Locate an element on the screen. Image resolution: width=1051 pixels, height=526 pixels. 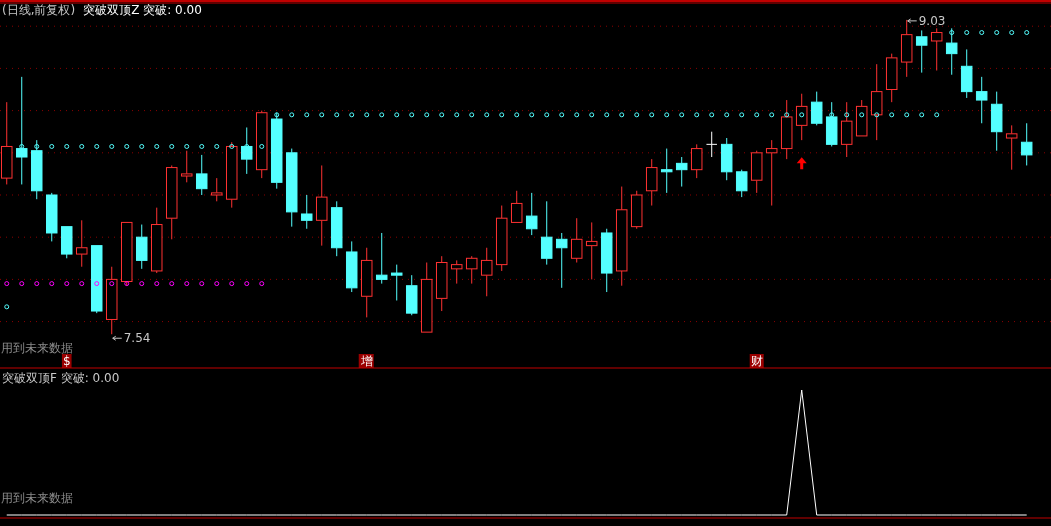
chart-title: (日线,前复权) is located at coordinates (39, 10).